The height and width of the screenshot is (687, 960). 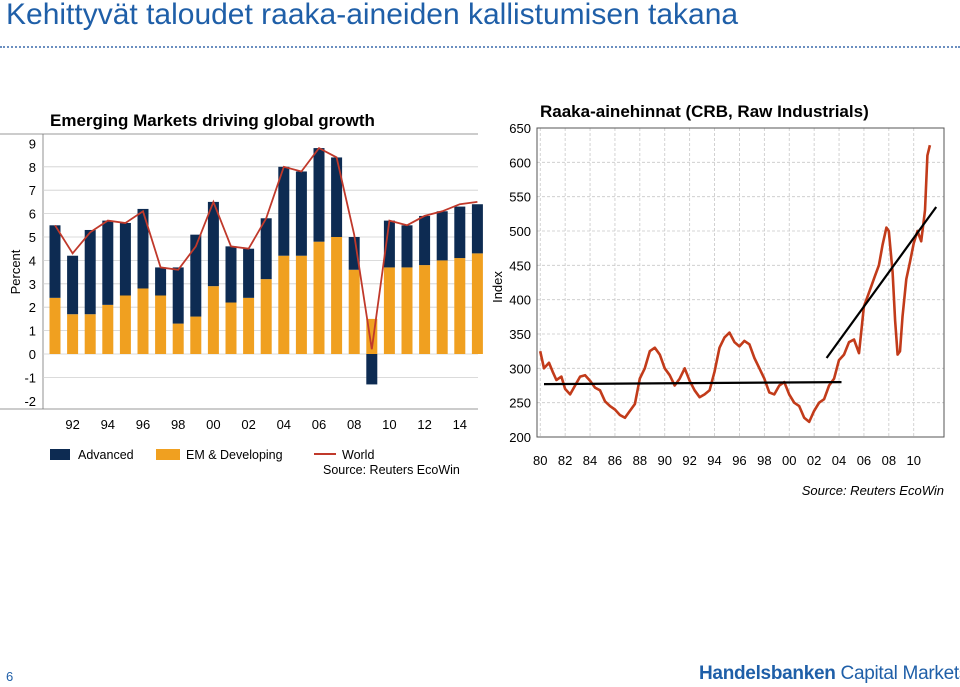 What do you see at coordinates (665, 460) in the screenshot?
I see `right-chart-x-tick-label: 90` at bounding box center [665, 460].